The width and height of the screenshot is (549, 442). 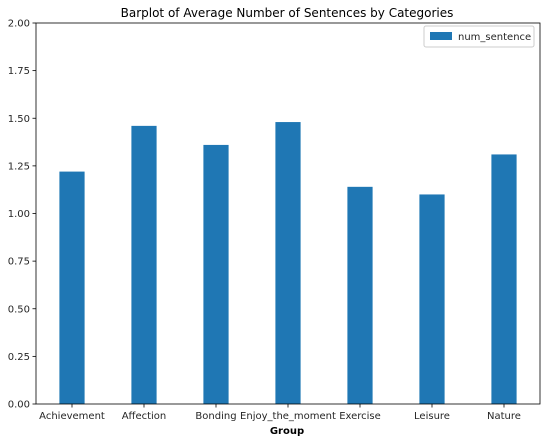 What do you see at coordinates (144, 416) in the screenshot?
I see `x-tick-label: Affection` at bounding box center [144, 416].